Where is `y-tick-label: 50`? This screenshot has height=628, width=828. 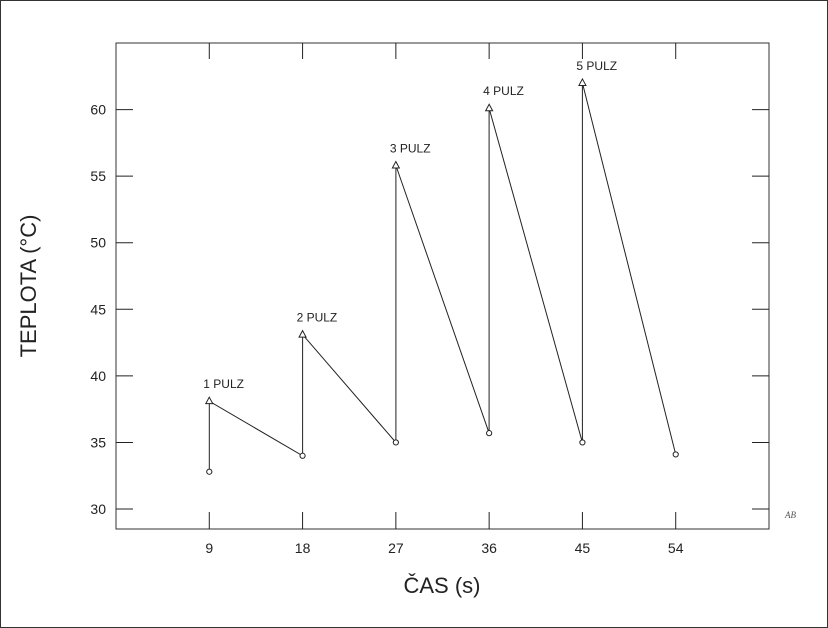 y-tick-label: 50 is located at coordinates (98, 243).